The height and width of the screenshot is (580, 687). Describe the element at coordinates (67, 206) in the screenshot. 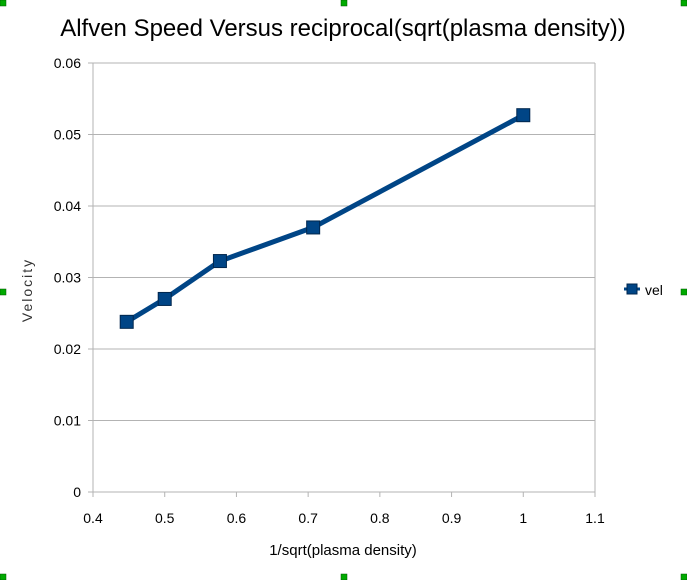

I see `y-tick-label: 0.04` at that location.